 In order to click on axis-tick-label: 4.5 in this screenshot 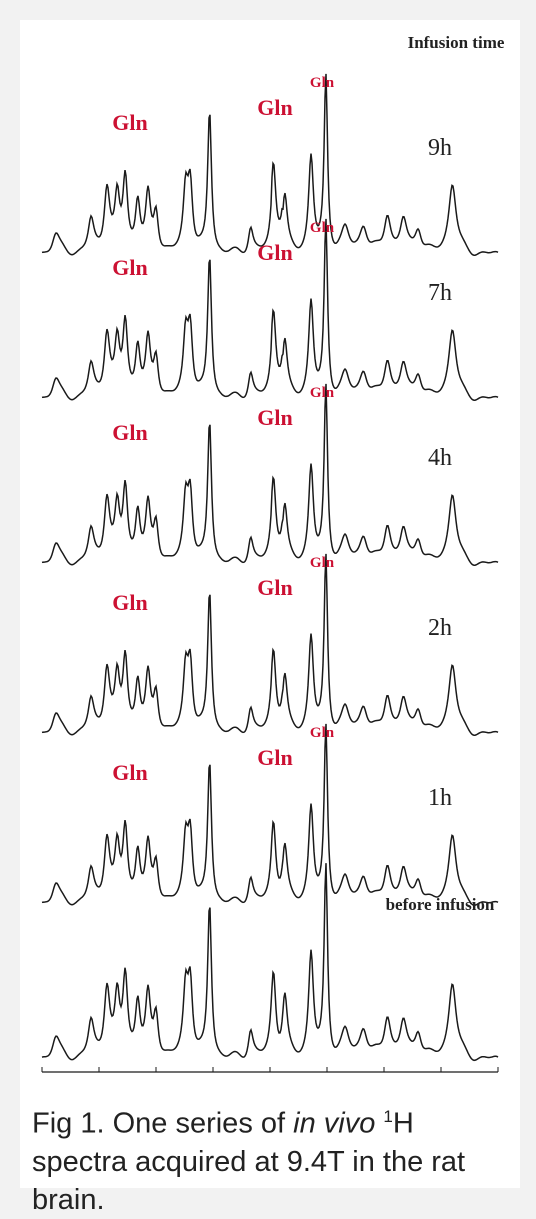, I will do `click(42, 1079)`.